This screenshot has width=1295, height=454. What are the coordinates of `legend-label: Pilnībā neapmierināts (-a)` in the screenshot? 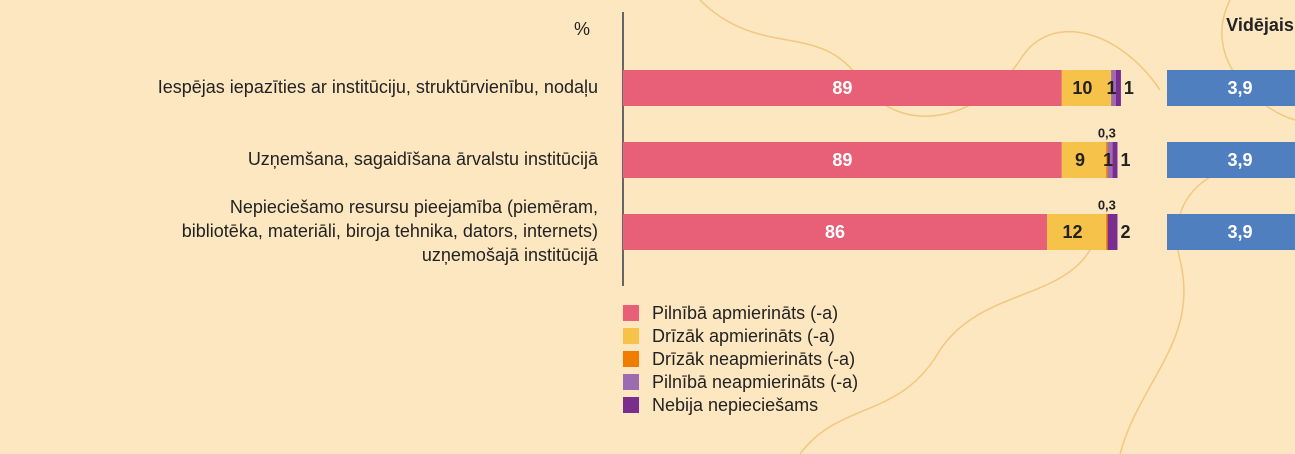 It's located at (755, 382).